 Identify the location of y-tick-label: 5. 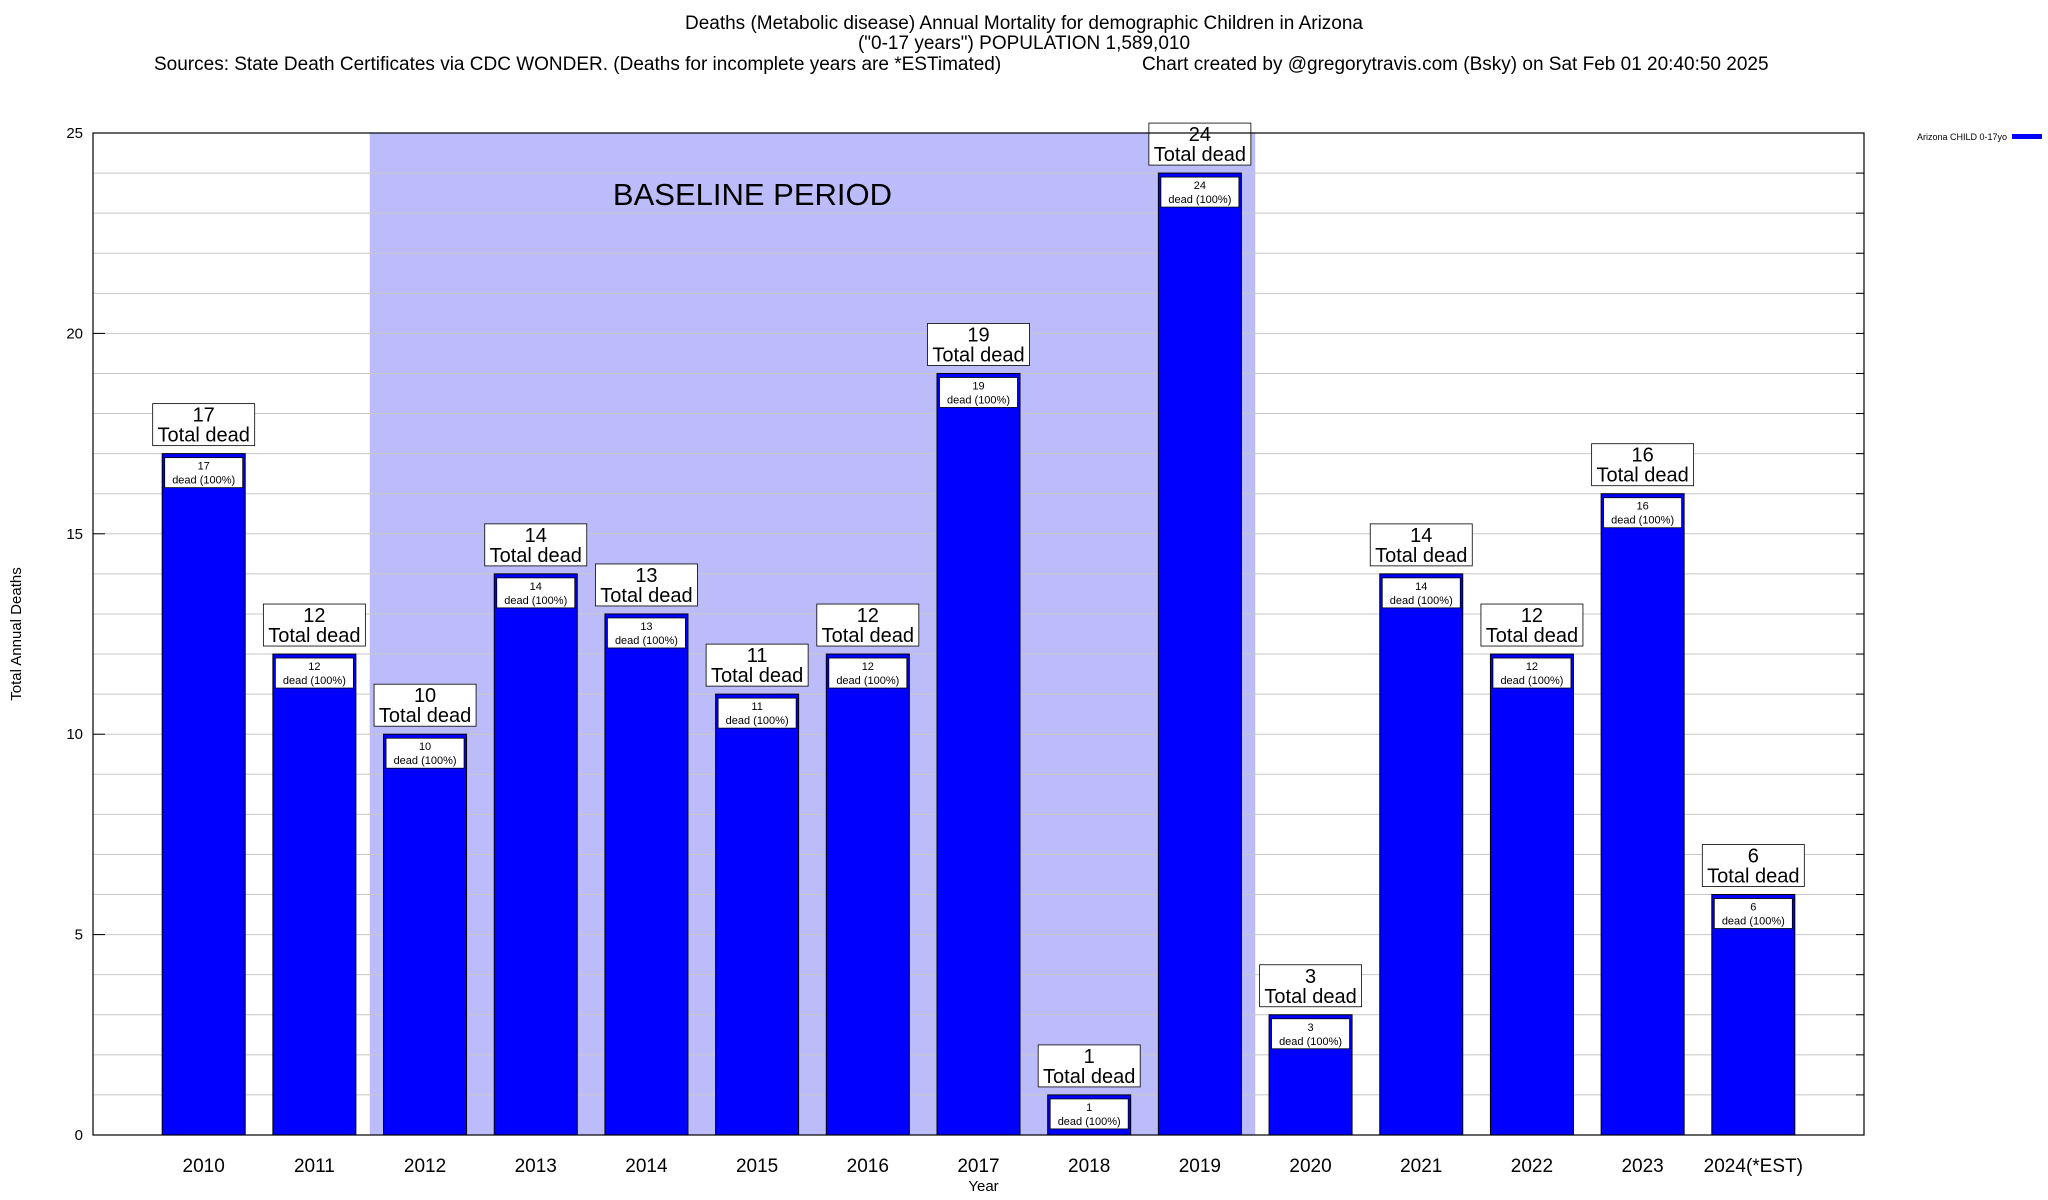
(79, 935).